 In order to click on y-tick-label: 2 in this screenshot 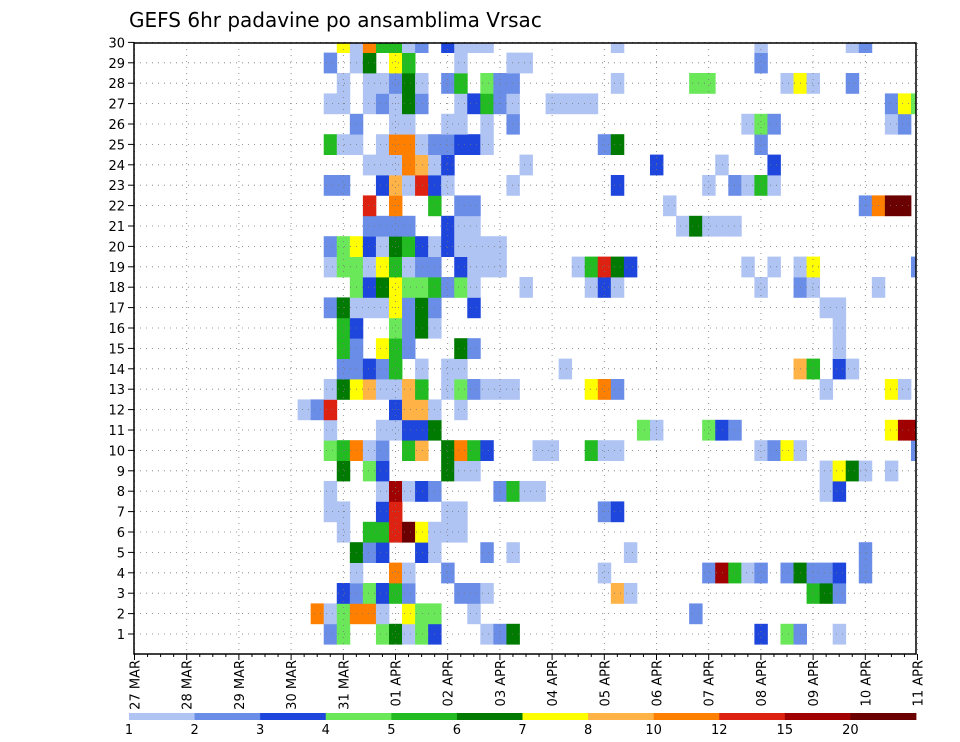, I will do `click(121, 615)`.